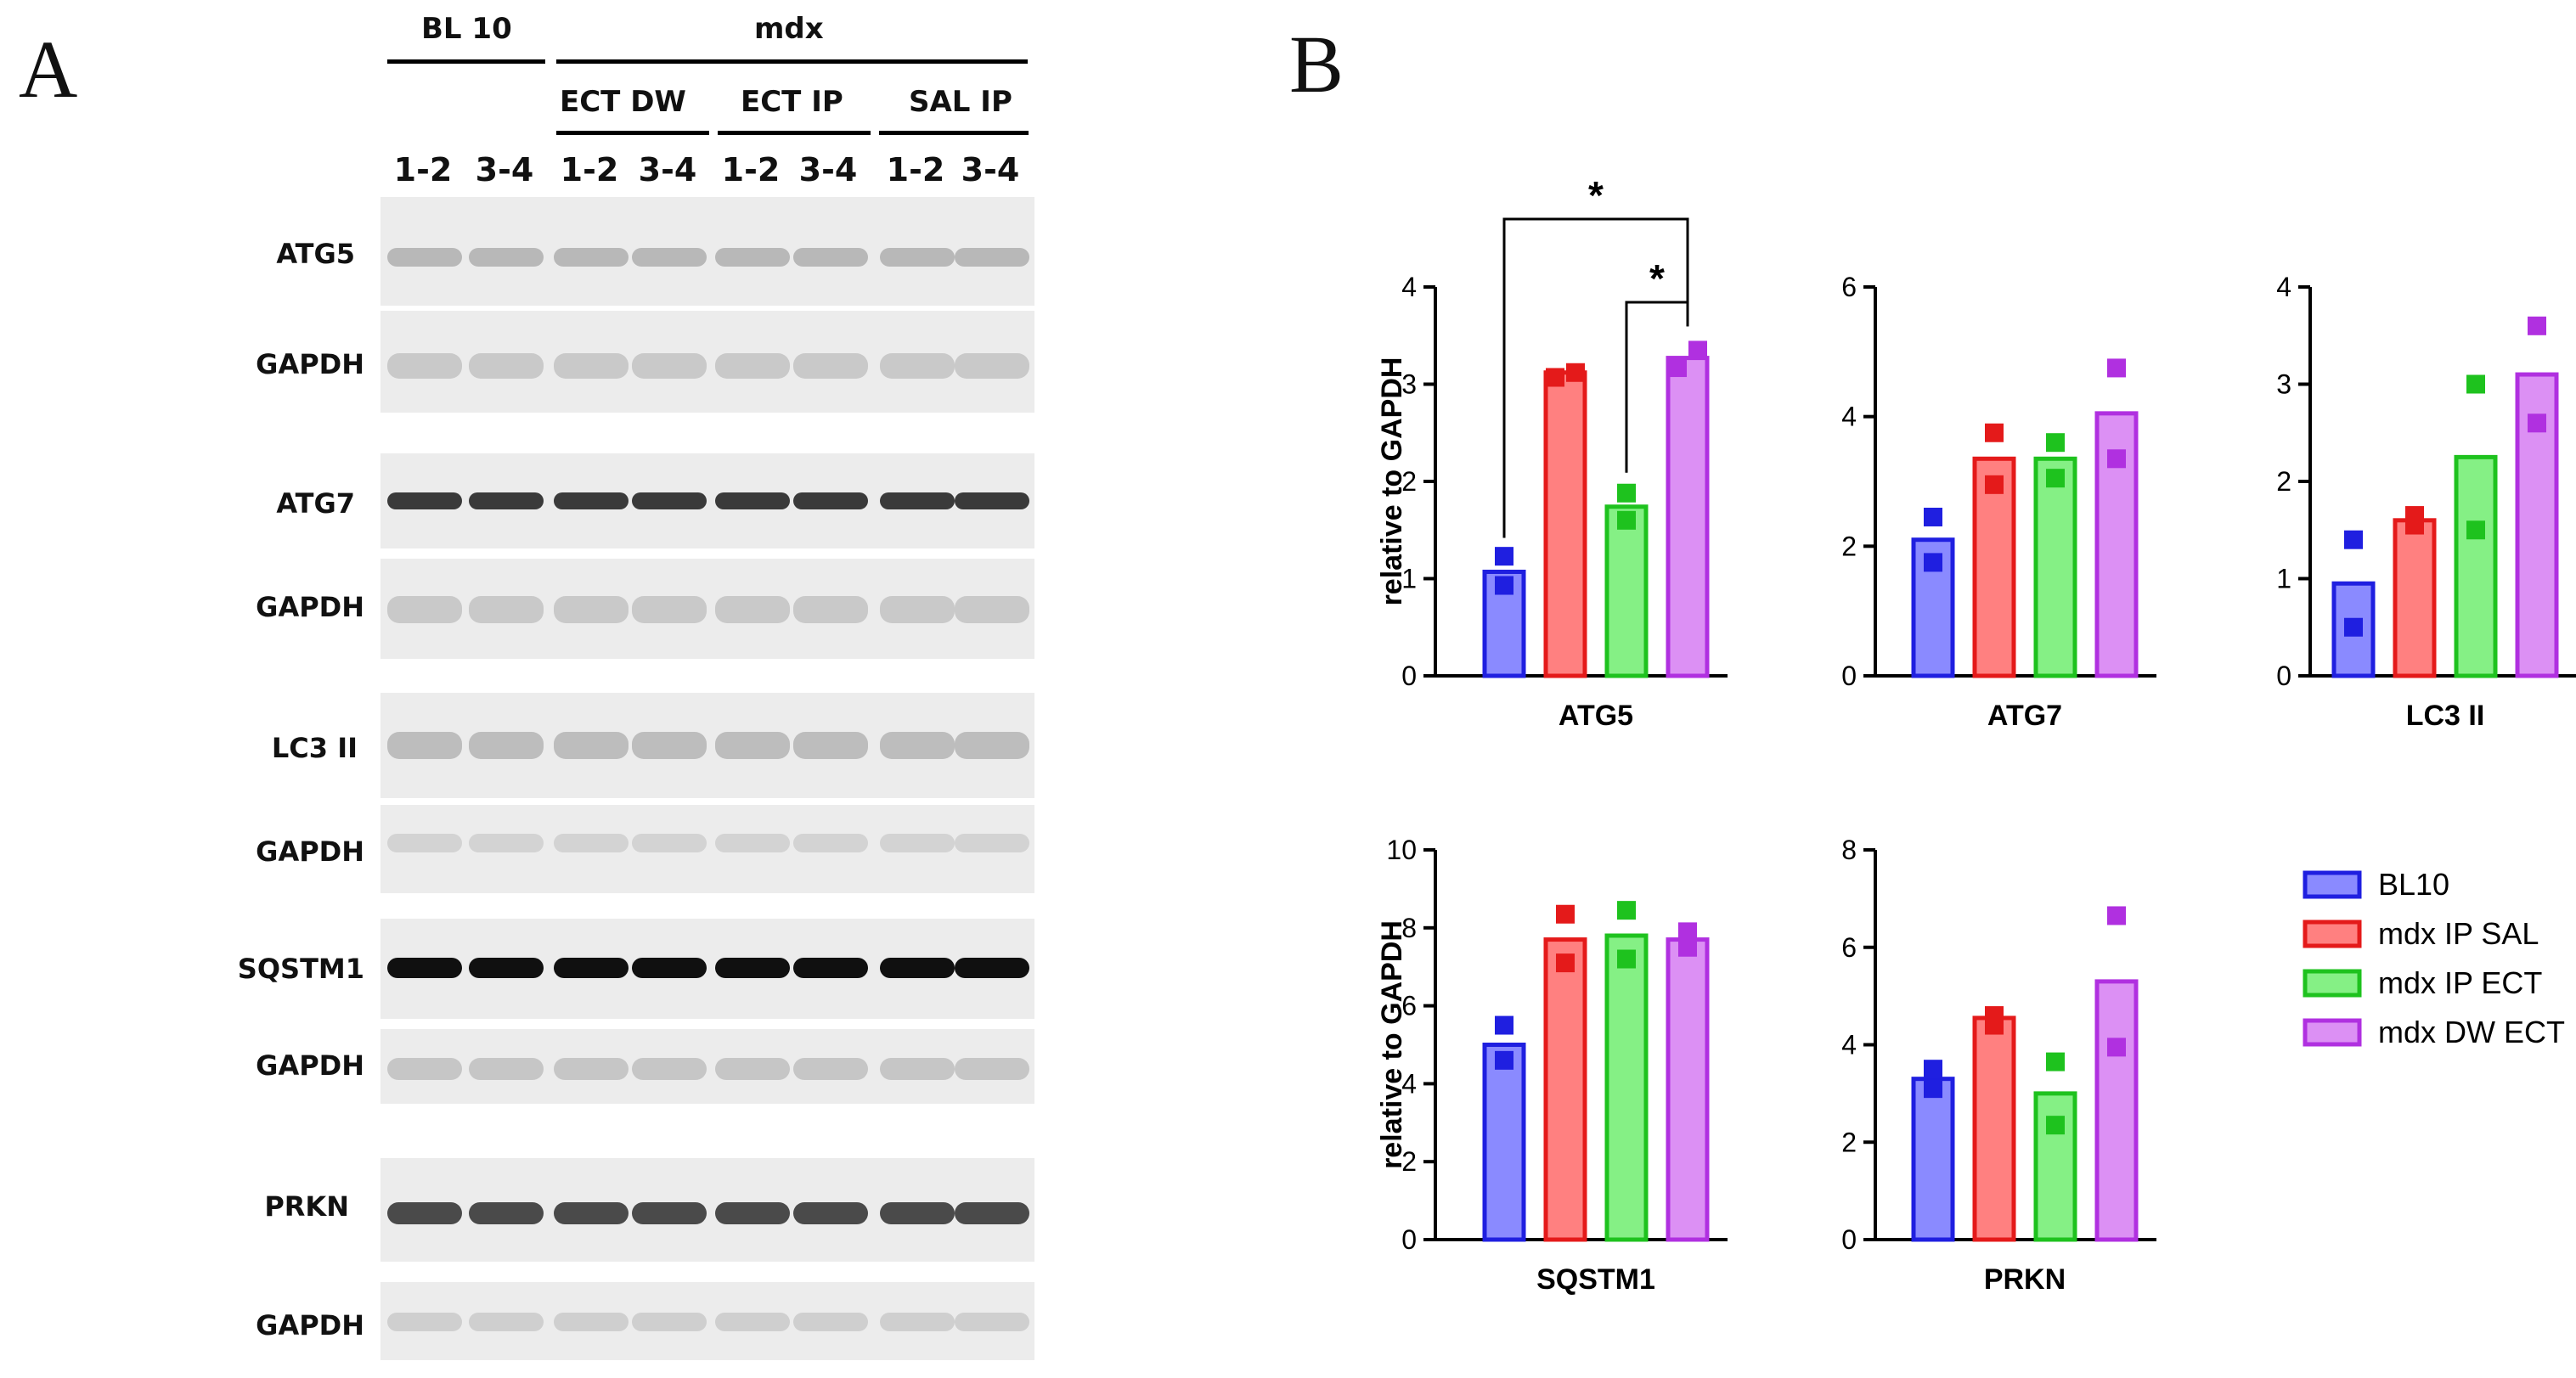  What do you see at coordinates (667, 170) in the screenshot?
I see `lane-label: 3-4` at bounding box center [667, 170].